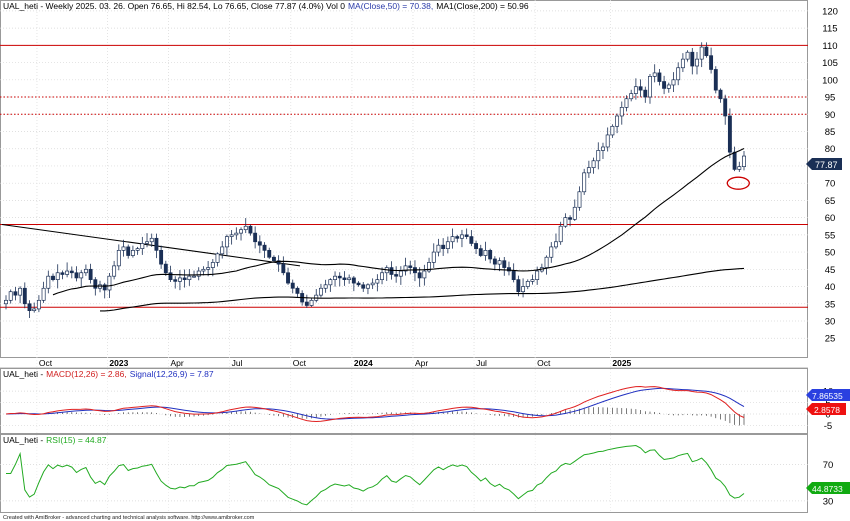 The image size is (850, 521). Describe the element at coordinates (830, 321) in the screenshot. I see `y-tick-label: 30` at that location.